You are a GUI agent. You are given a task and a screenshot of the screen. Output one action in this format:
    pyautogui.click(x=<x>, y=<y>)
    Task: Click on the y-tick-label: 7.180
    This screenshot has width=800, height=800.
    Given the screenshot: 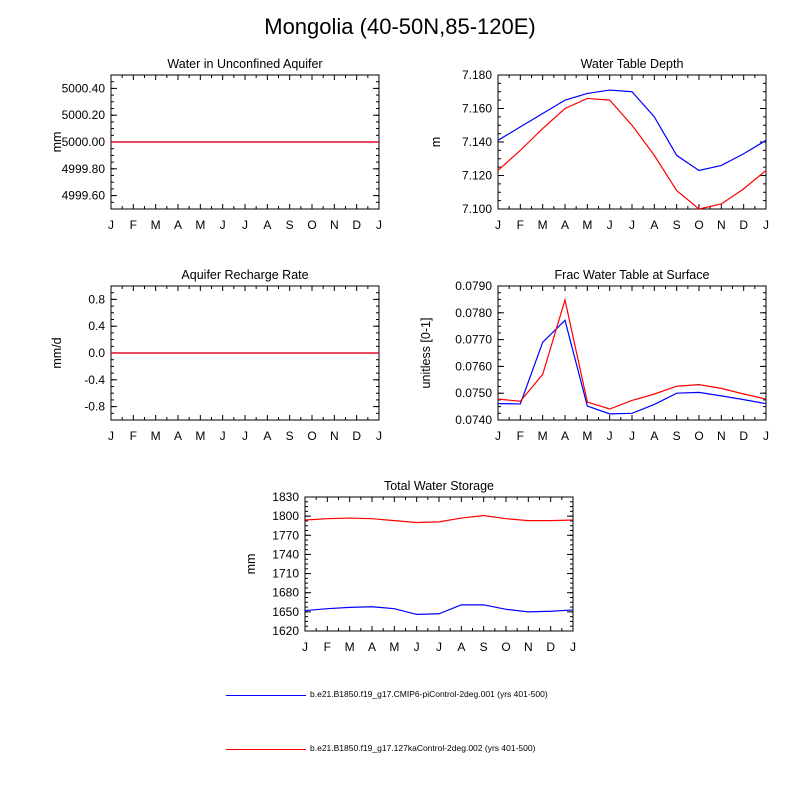 What is the action you would take?
    pyautogui.click(x=477, y=75)
    